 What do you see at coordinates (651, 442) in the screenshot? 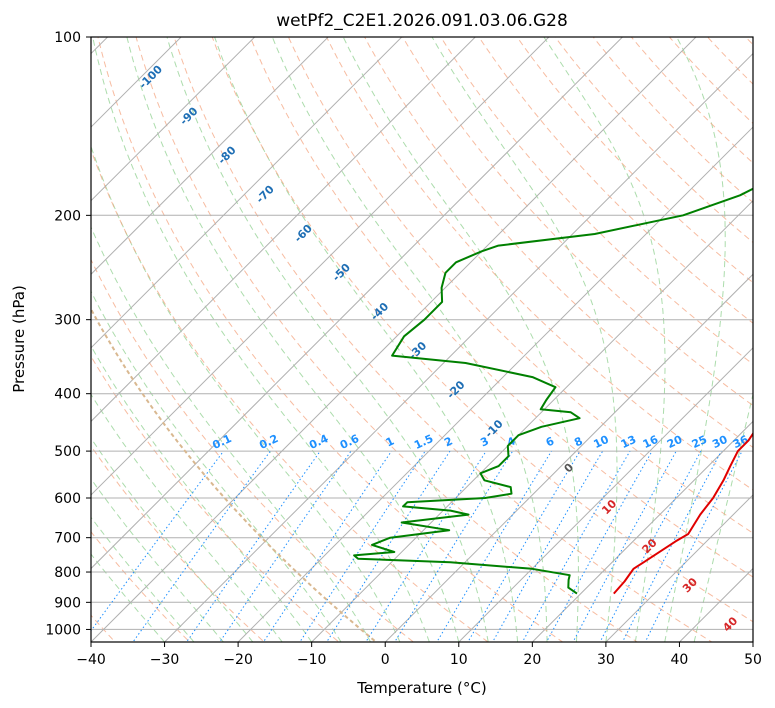
I see `mixing-ratio-label: 16` at bounding box center [651, 442].